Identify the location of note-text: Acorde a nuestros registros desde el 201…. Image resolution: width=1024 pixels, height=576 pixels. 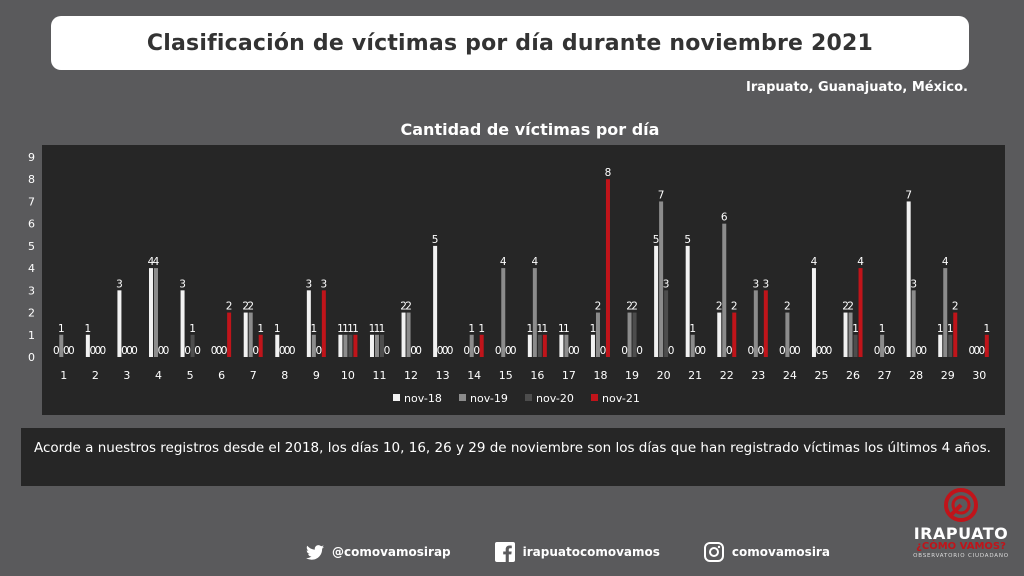
(512, 448).